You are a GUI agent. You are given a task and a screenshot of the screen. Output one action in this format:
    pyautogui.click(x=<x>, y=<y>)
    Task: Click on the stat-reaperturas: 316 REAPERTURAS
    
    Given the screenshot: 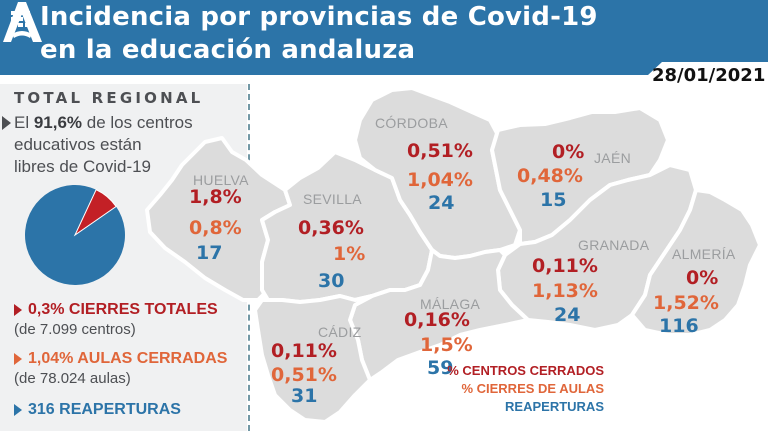 What is the action you would take?
    pyautogui.click(x=97, y=410)
    